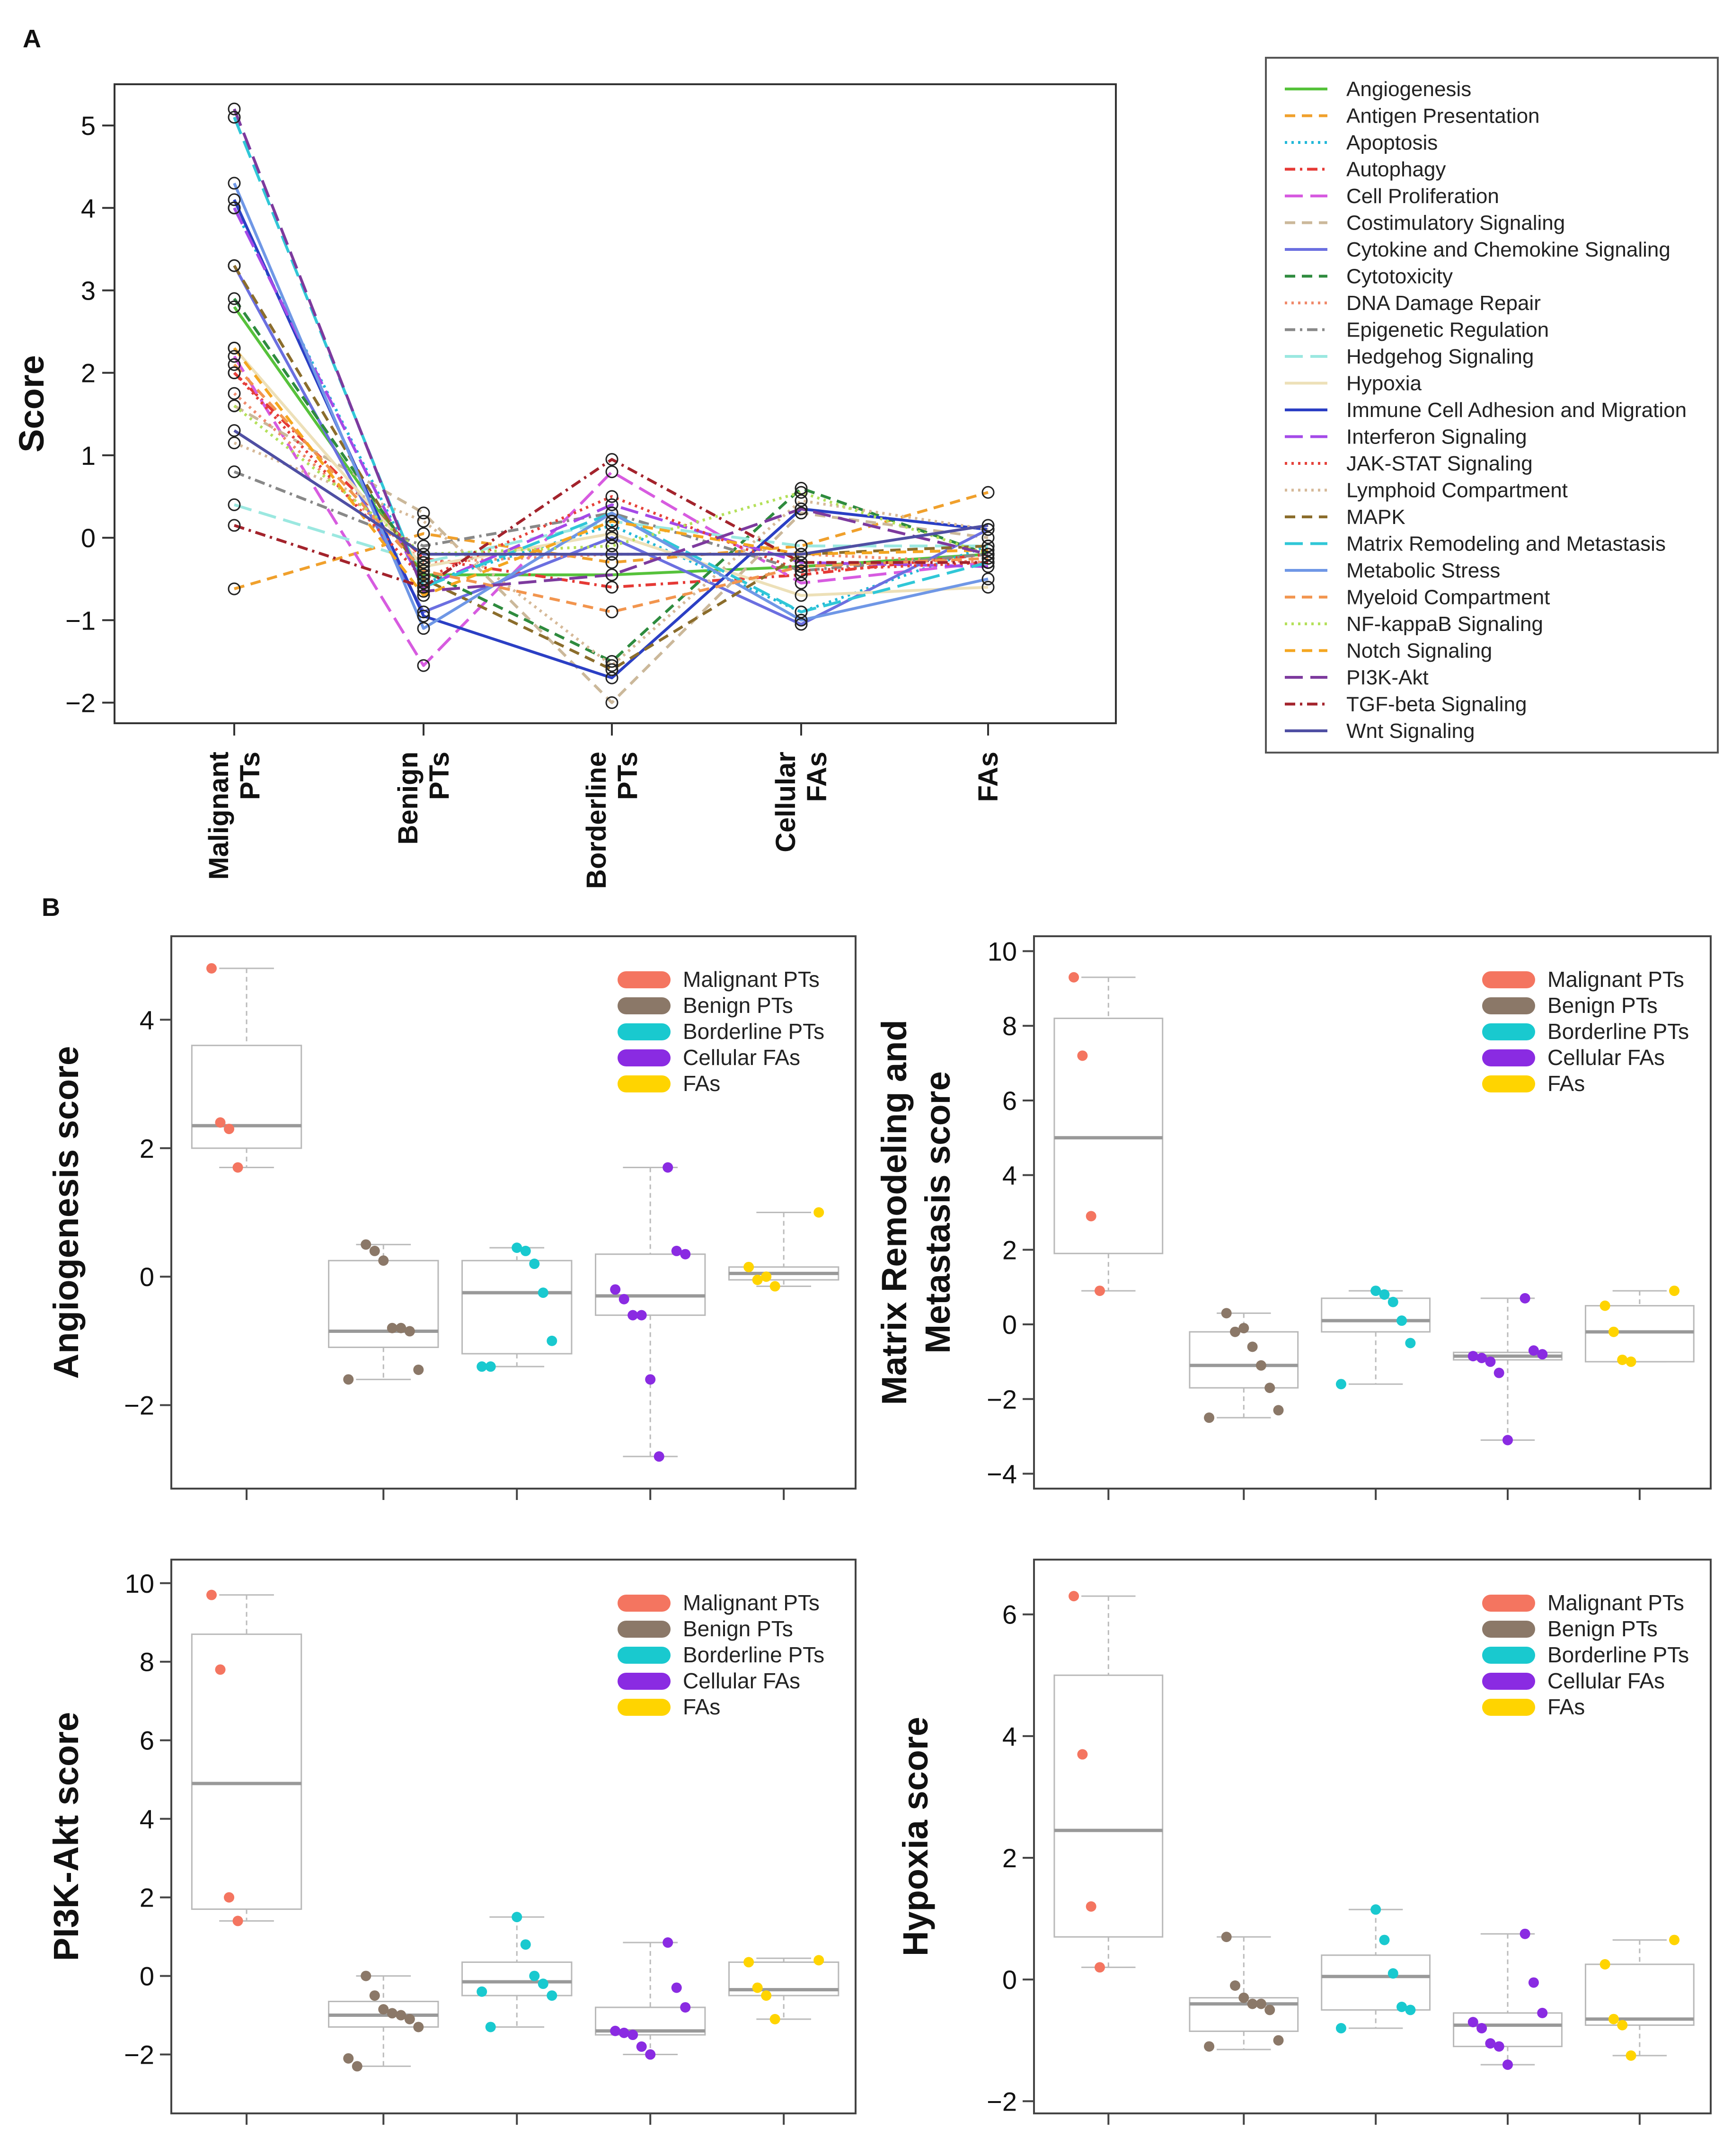  Describe the element at coordinates (66, 1212) in the screenshot. I see `y-axis-label: Angiogenesis score` at that location.